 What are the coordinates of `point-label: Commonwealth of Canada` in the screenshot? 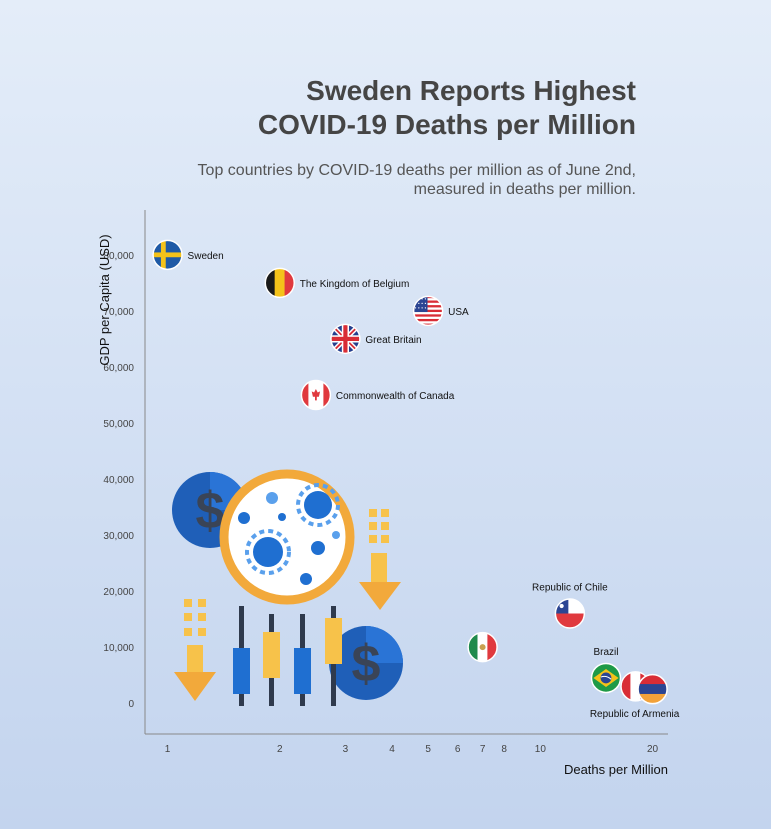 It's located at (395, 396).